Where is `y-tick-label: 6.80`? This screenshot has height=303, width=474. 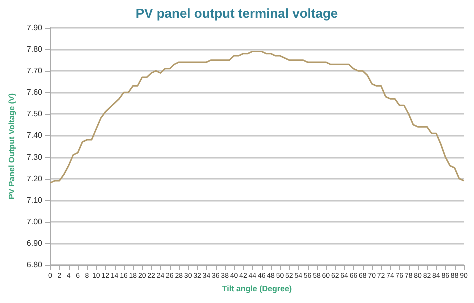 y-tick-label: 6.80 is located at coordinates (35, 265).